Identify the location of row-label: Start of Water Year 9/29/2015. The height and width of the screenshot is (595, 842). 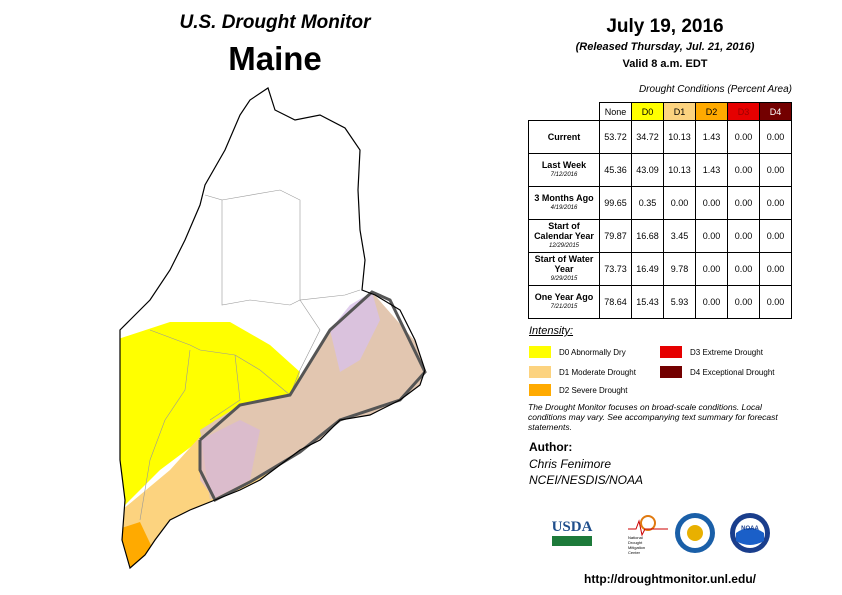
(564, 269).